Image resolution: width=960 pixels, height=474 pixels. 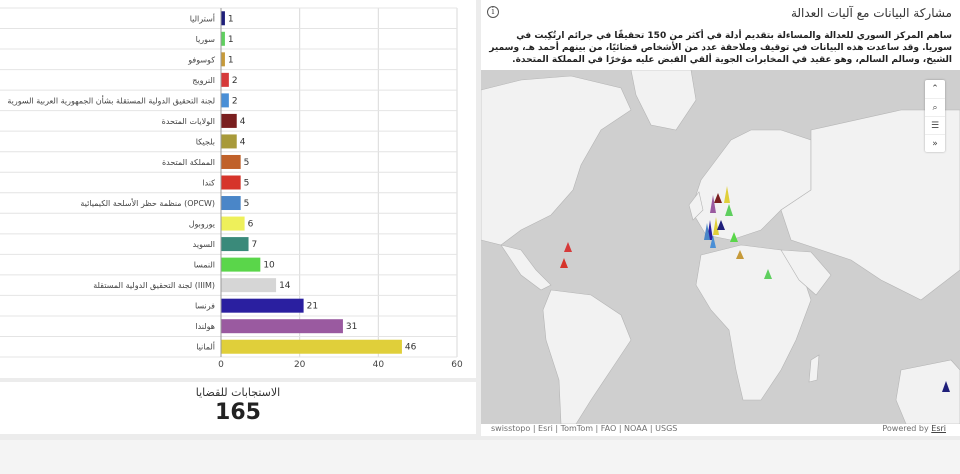 What do you see at coordinates (204, 265) in the screenshot?
I see `category-label: النمسا` at bounding box center [204, 265].